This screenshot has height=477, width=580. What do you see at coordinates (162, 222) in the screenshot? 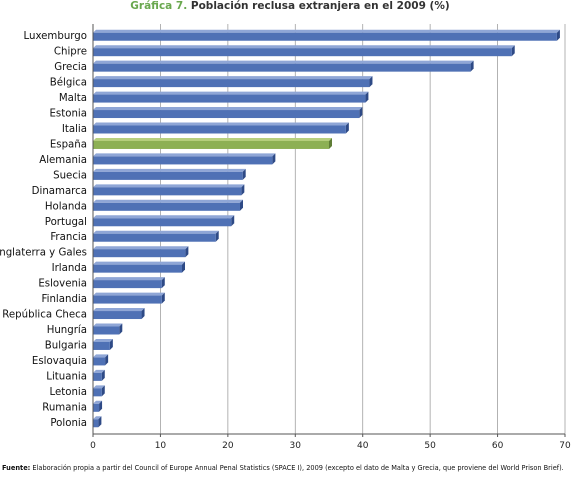
I see `bar-portugal` at bounding box center [162, 222].